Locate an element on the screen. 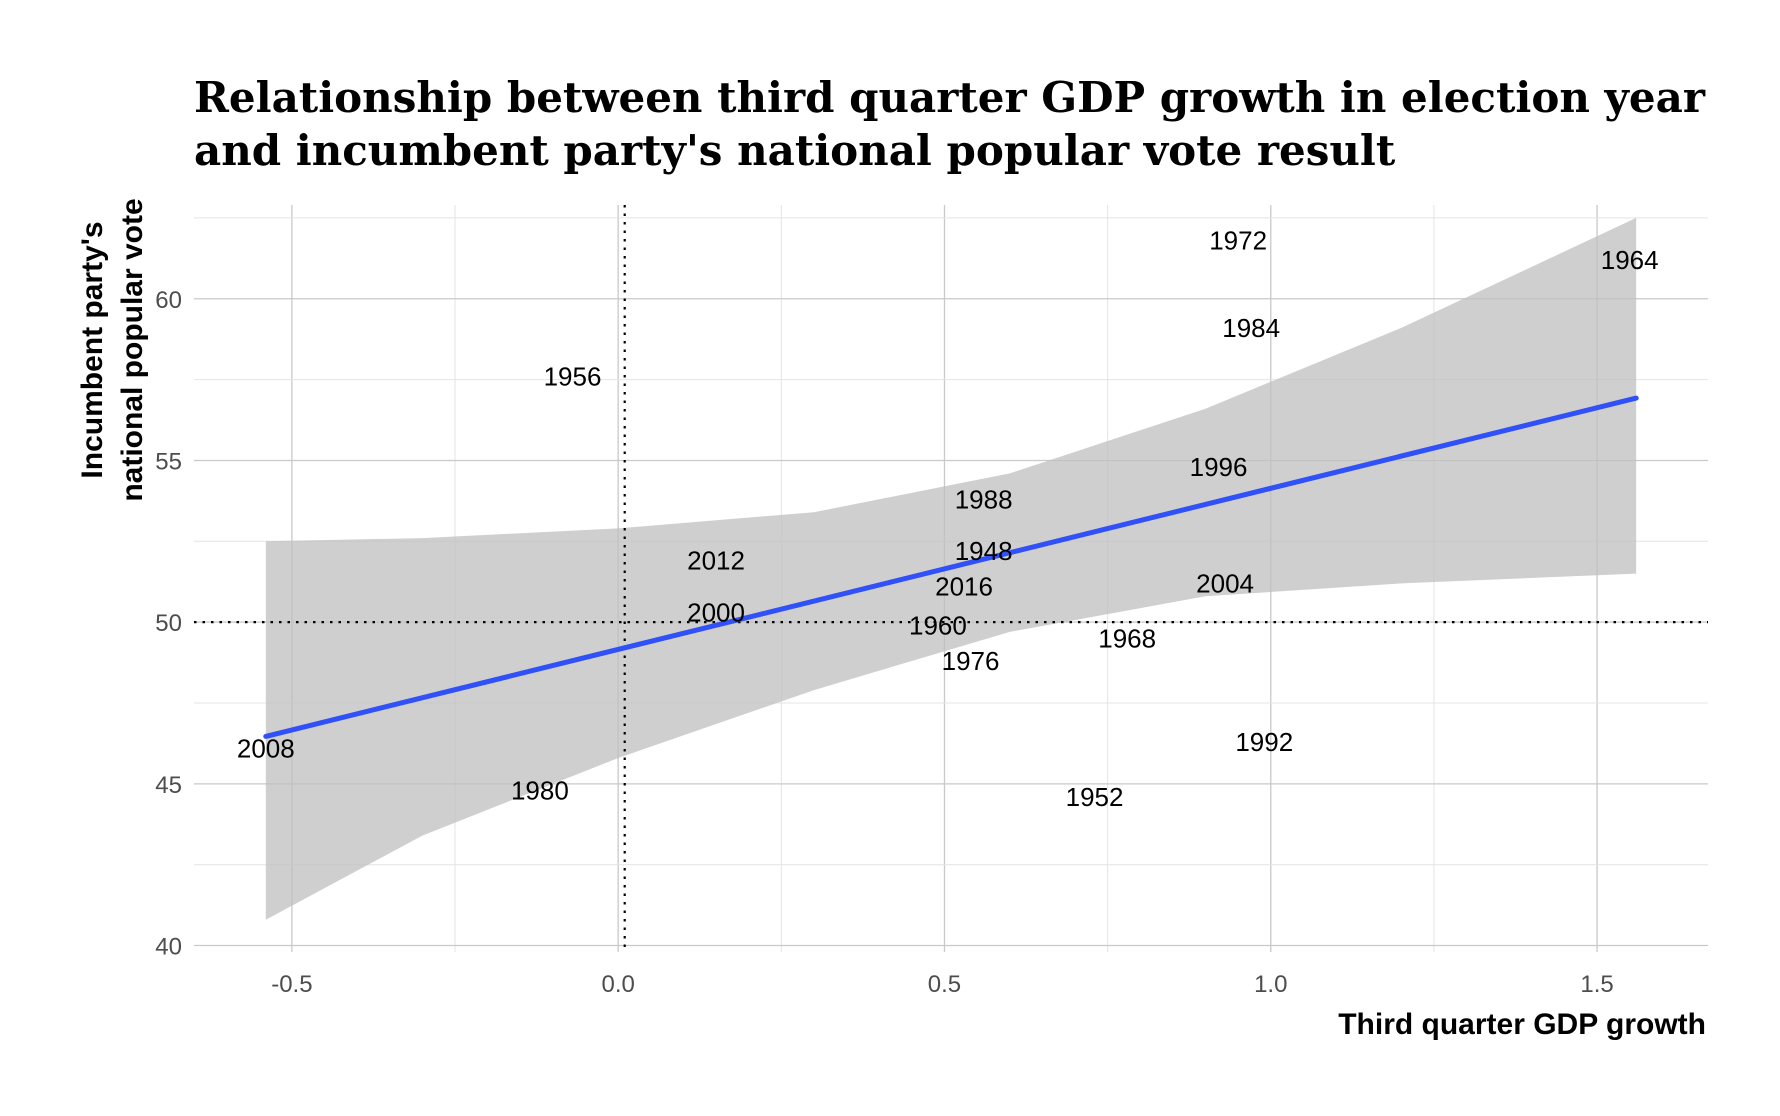 Image resolution: width=1780 pixels, height=1116 pixels. point-label-1984: 1984 is located at coordinates (1251, 328).